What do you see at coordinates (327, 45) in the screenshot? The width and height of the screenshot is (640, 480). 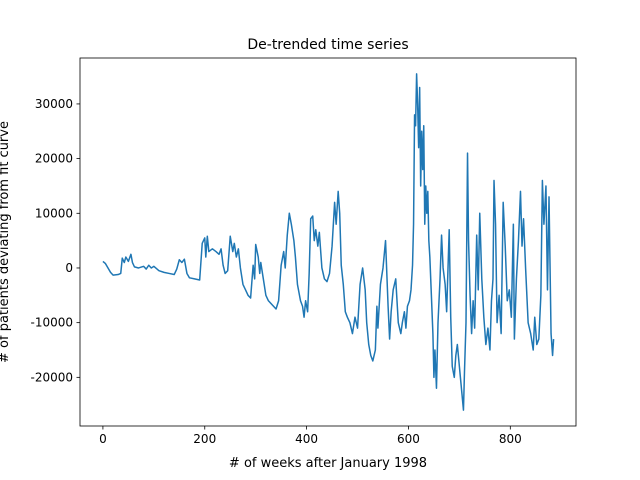 I see `chart-title: De-trended time series` at bounding box center [327, 45].